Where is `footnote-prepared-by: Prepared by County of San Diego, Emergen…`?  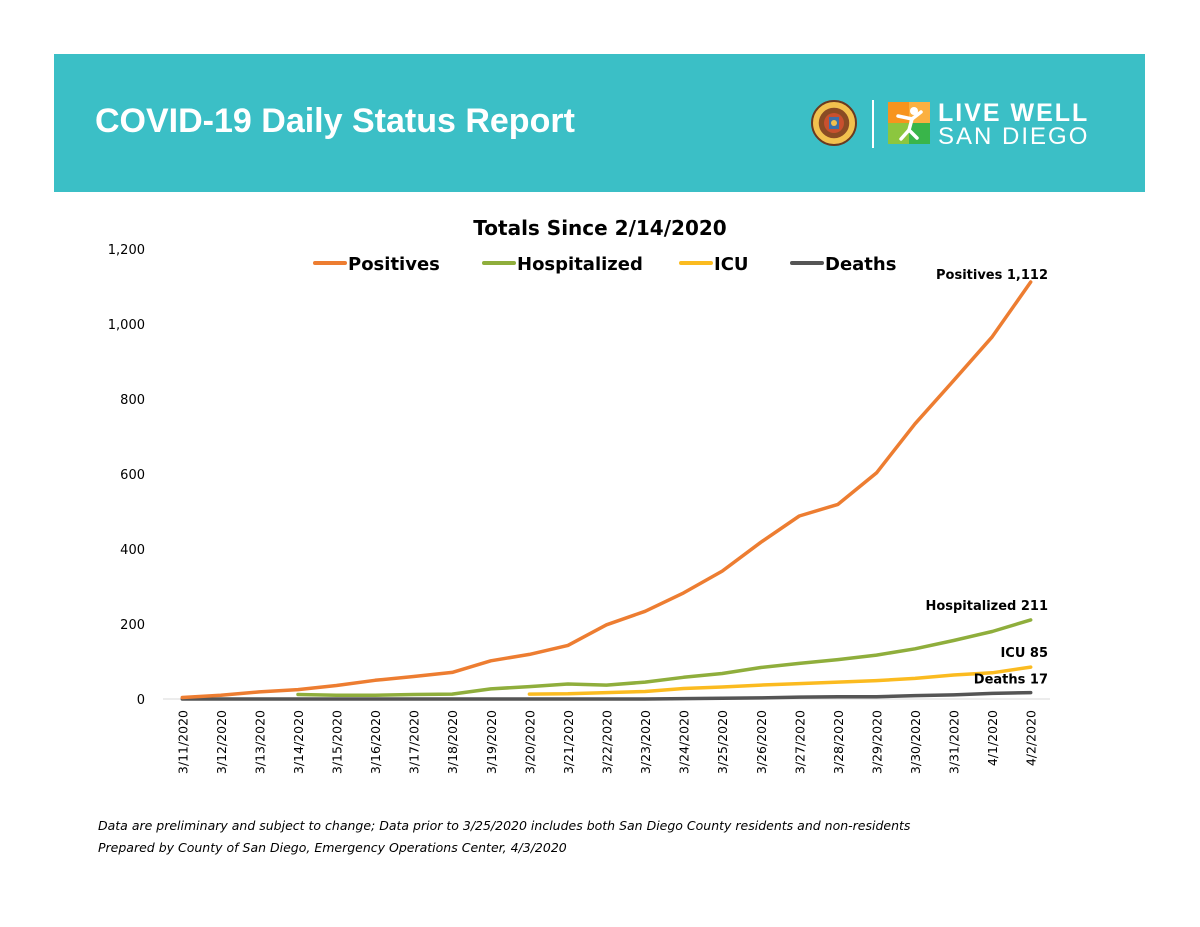
footnote-prepared-by: Prepared by County of San Diego, Emergen… is located at coordinates (332, 847).